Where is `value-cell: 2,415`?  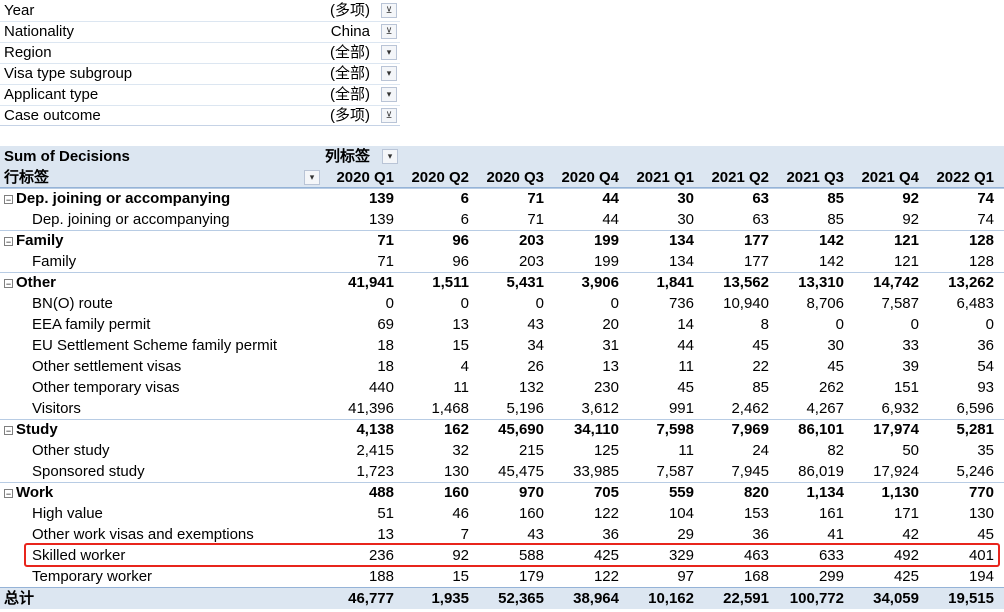
value-cell: 2,415 is located at coordinates (375, 450).